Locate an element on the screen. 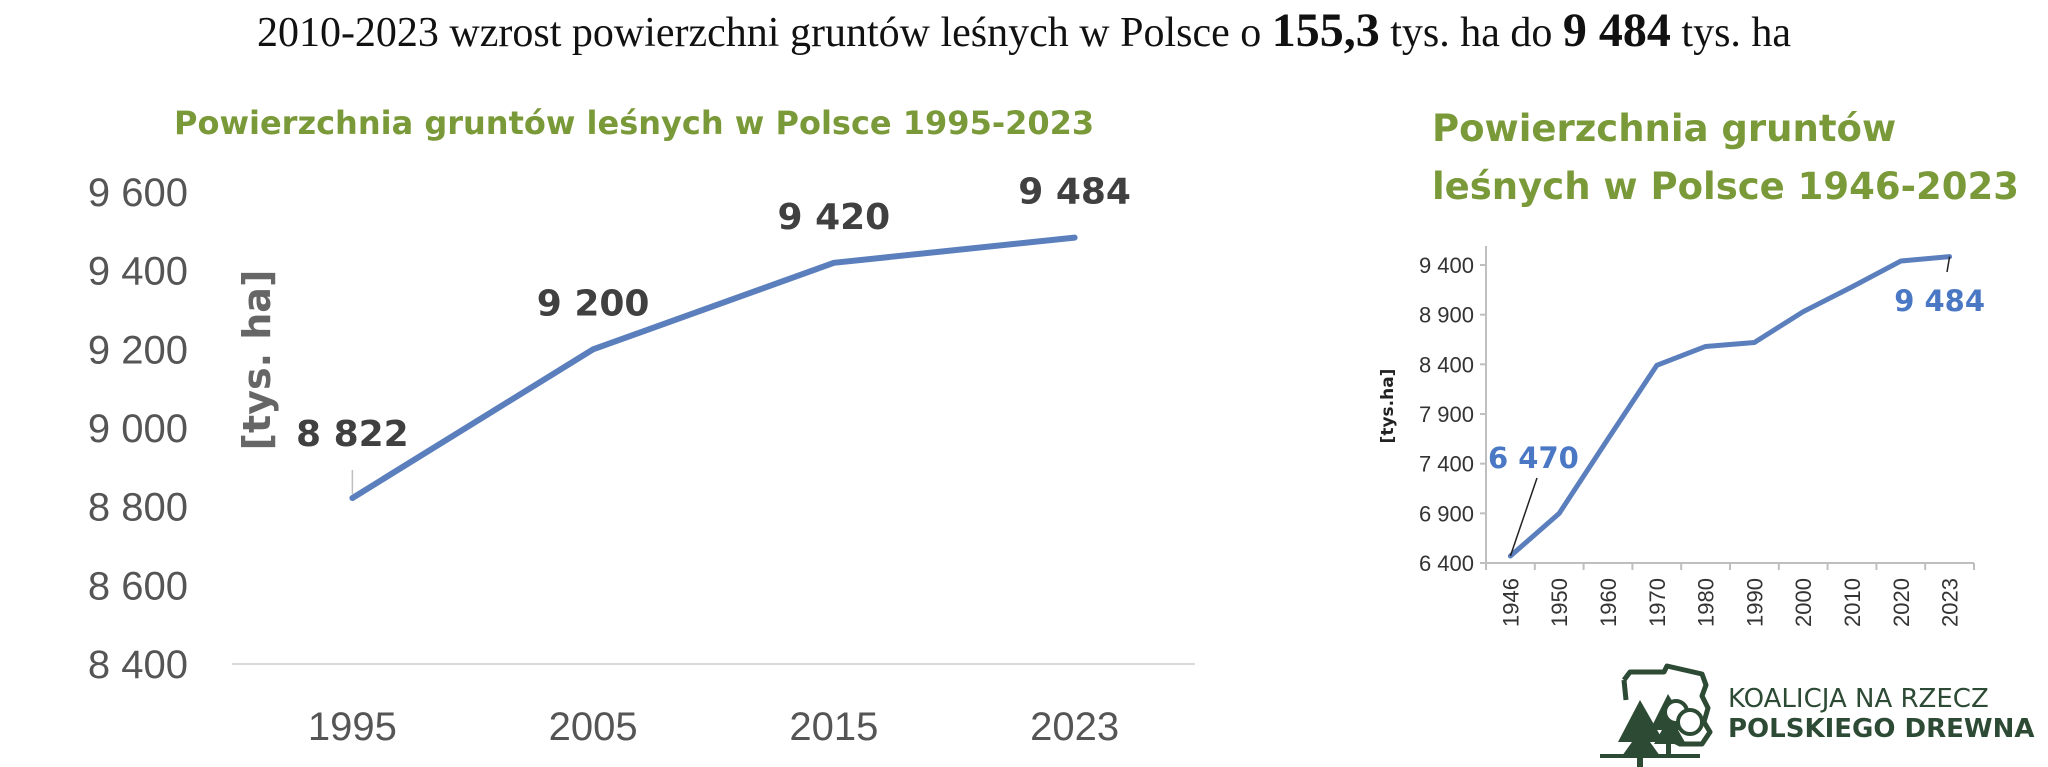 The width and height of the screenshot is (2048, 767). data-label: 9 484 is located at coordinates (1074, 192).